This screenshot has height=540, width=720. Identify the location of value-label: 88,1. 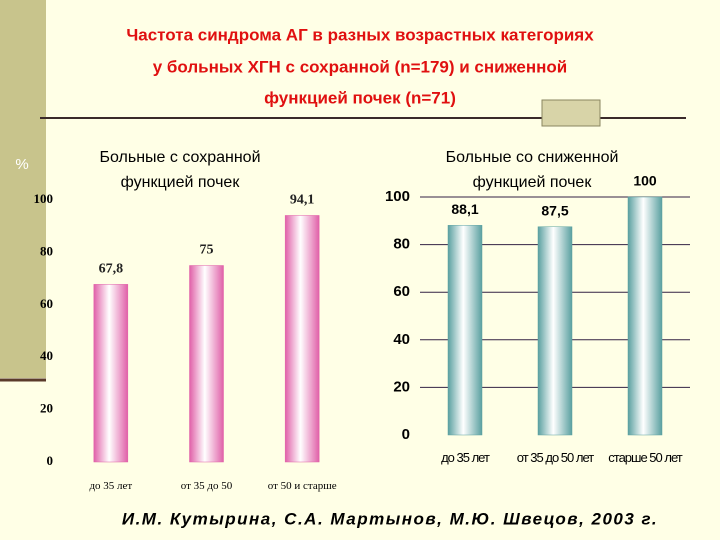
(464, 209).